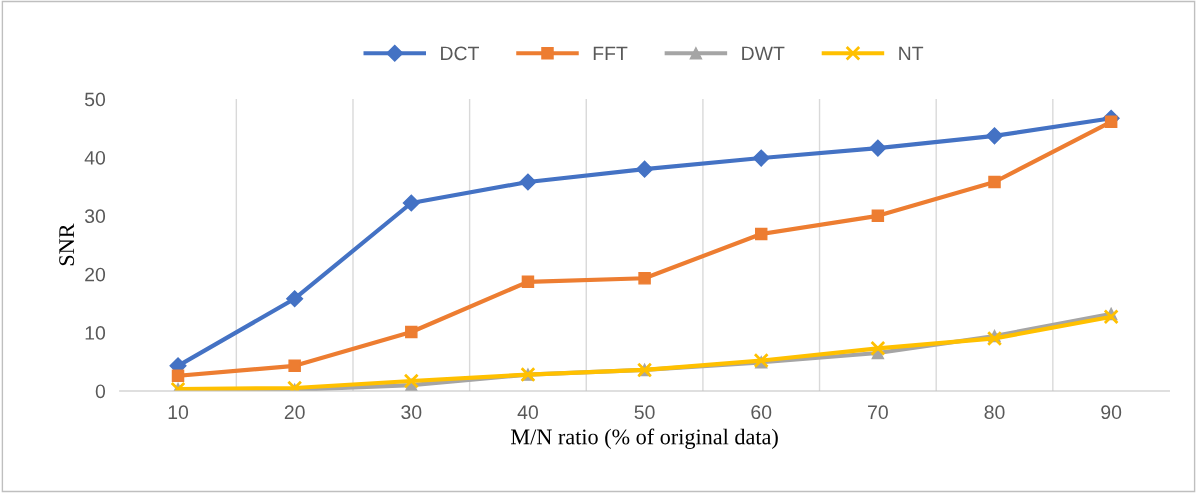 The image size is (1197, 493). Describe the element at coordinates (527, 412) in the screenshot. I see `x-tick-label: 40` at that location.